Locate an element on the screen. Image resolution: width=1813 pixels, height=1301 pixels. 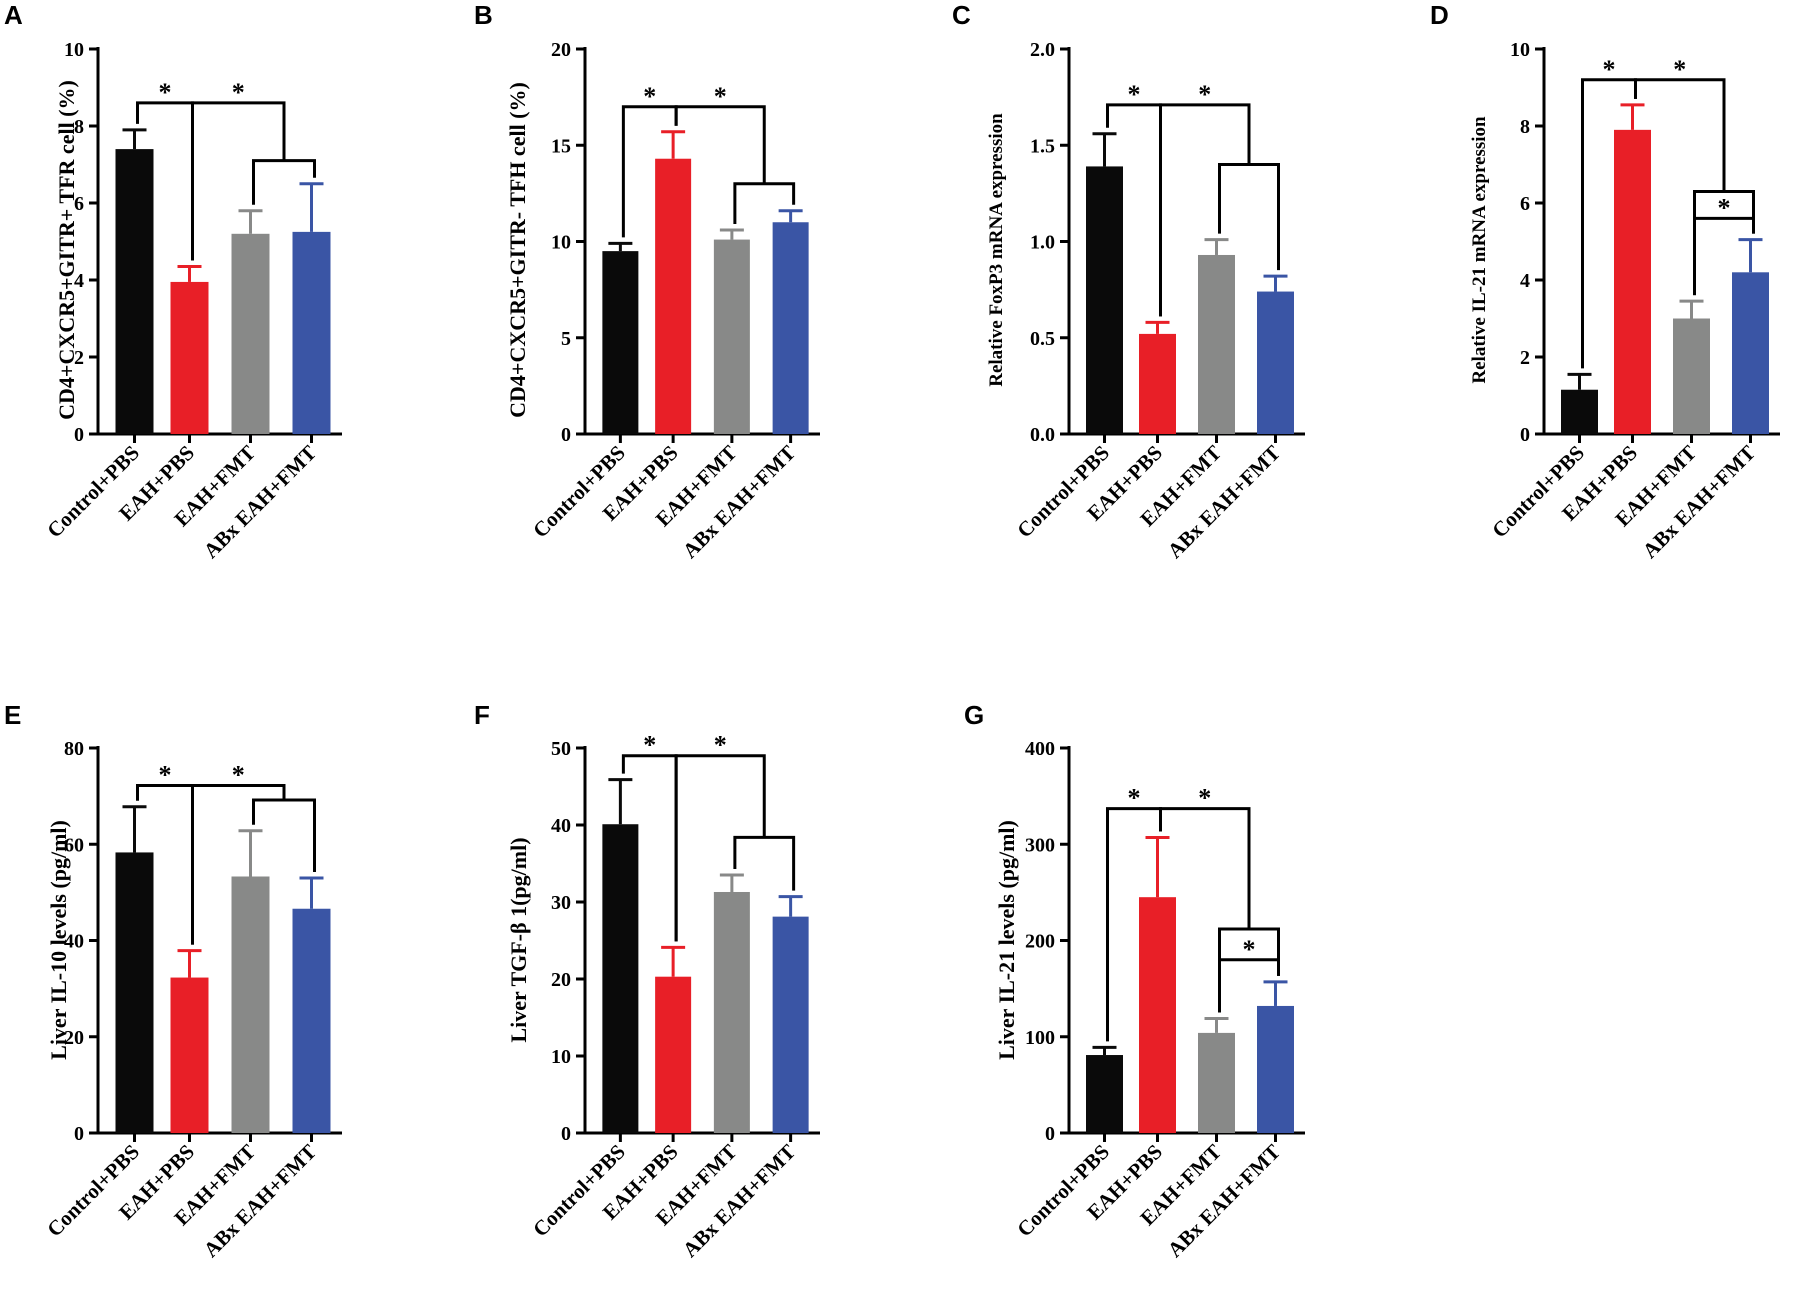
y-tick-label: 30 is located at coordinates (561, 903).